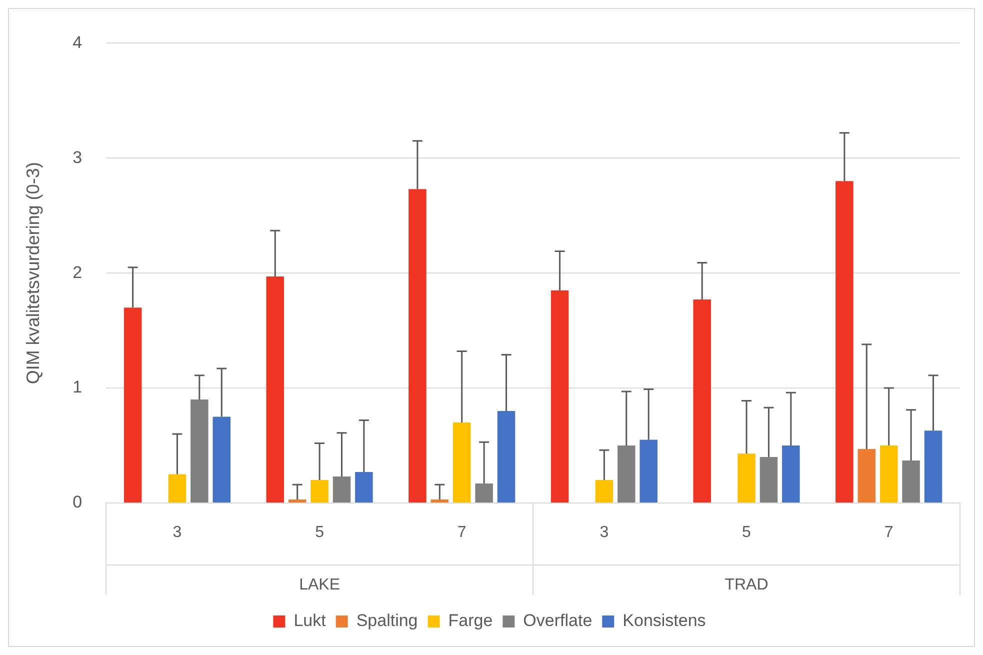 This screenshot has height=655, width=983. What do you see at coordinates (77, 502) in the screenshot?
I see `y-tick-label: 0` at bounding box center [77, 502].